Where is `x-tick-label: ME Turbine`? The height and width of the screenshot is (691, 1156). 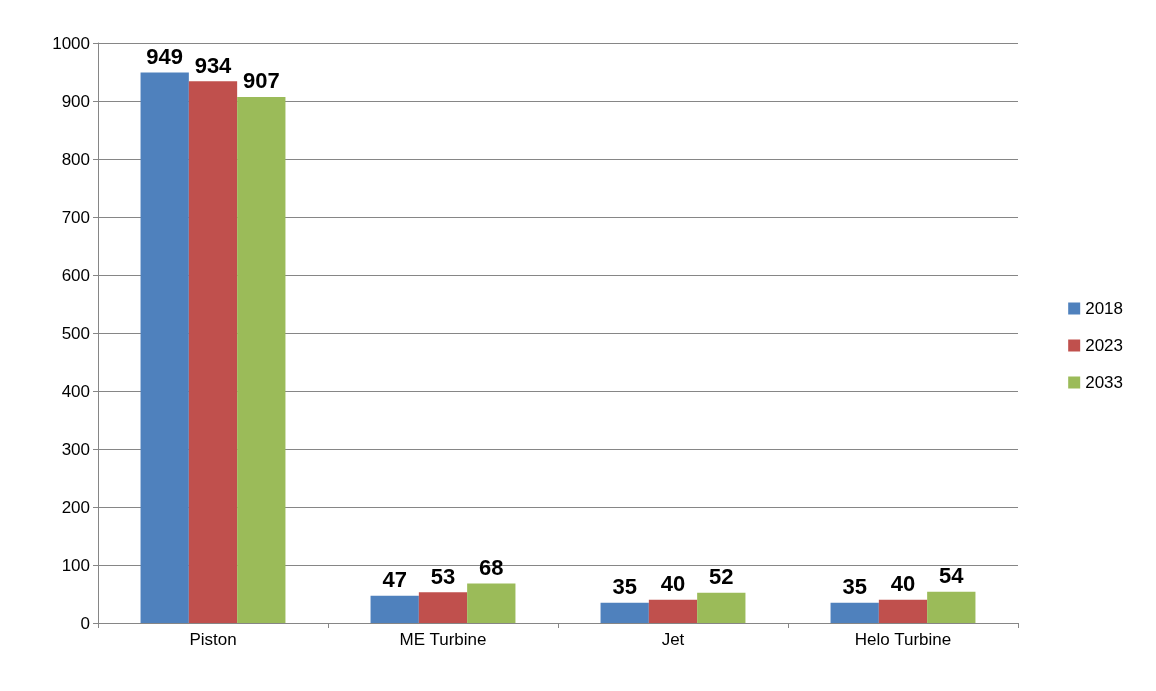 x-tick-label: ME Turbine is located at coordinates (443, 639).